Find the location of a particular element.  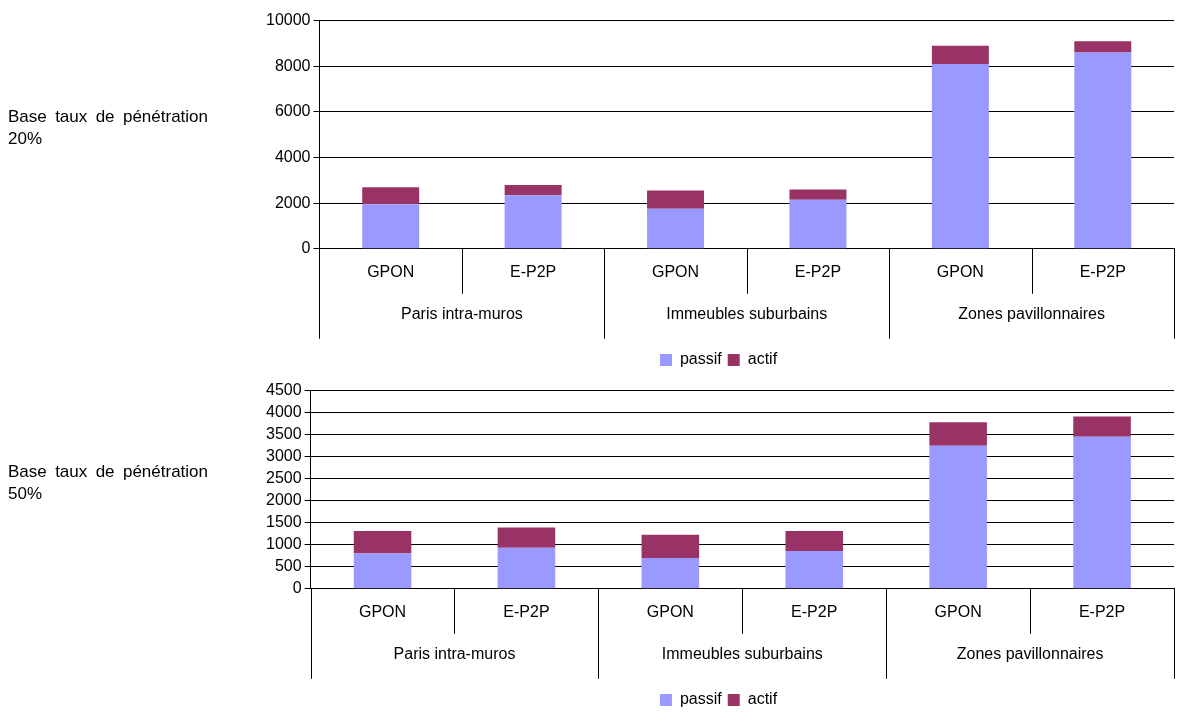

y-tick-label: 10000 is located at coordinates (288, 20).